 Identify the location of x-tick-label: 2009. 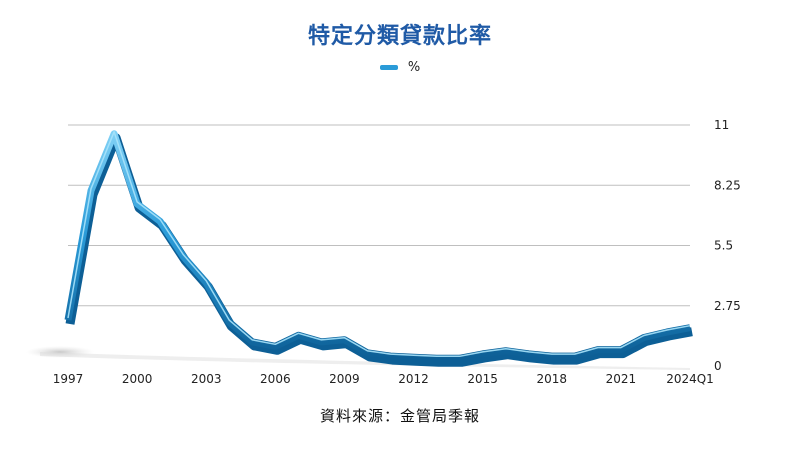
(344, 379).